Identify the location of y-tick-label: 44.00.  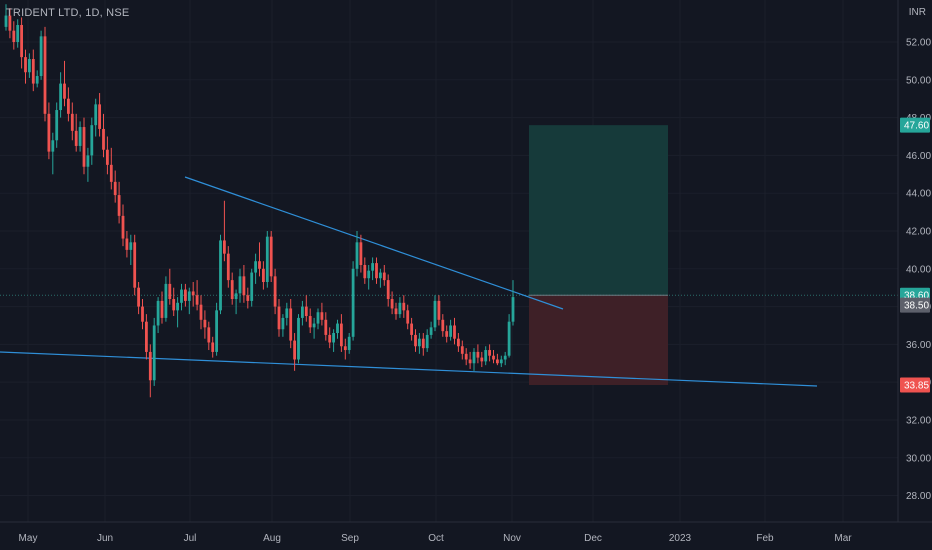
(918, 194).